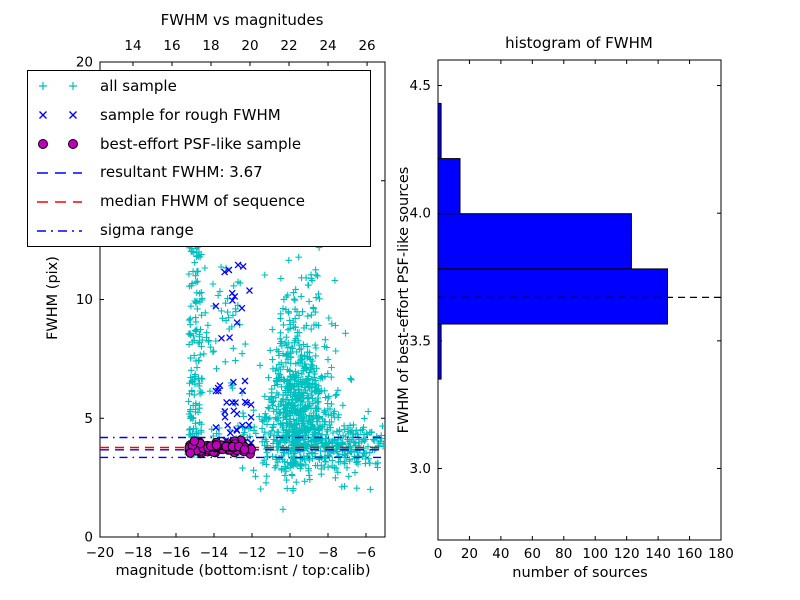  Describe the element at coordinates (420, 341) in the screenshot. I see `y-tick-label: 3.5` at that location.